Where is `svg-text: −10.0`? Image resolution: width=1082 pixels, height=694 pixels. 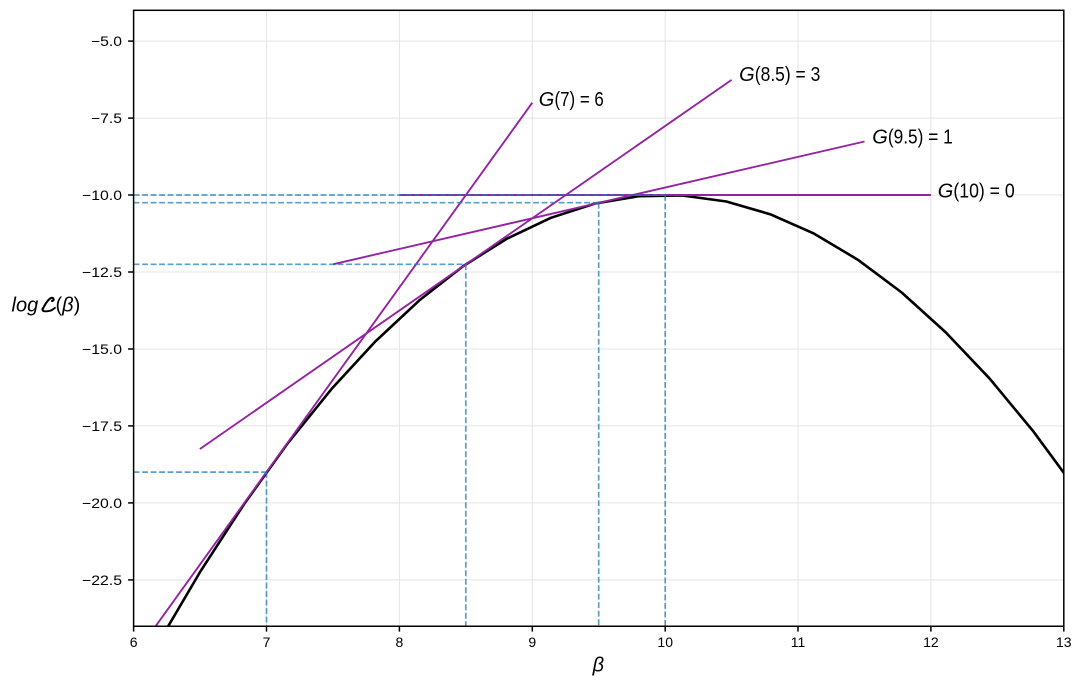 svg-text: −10.0 is located at coordinates (102, 195).